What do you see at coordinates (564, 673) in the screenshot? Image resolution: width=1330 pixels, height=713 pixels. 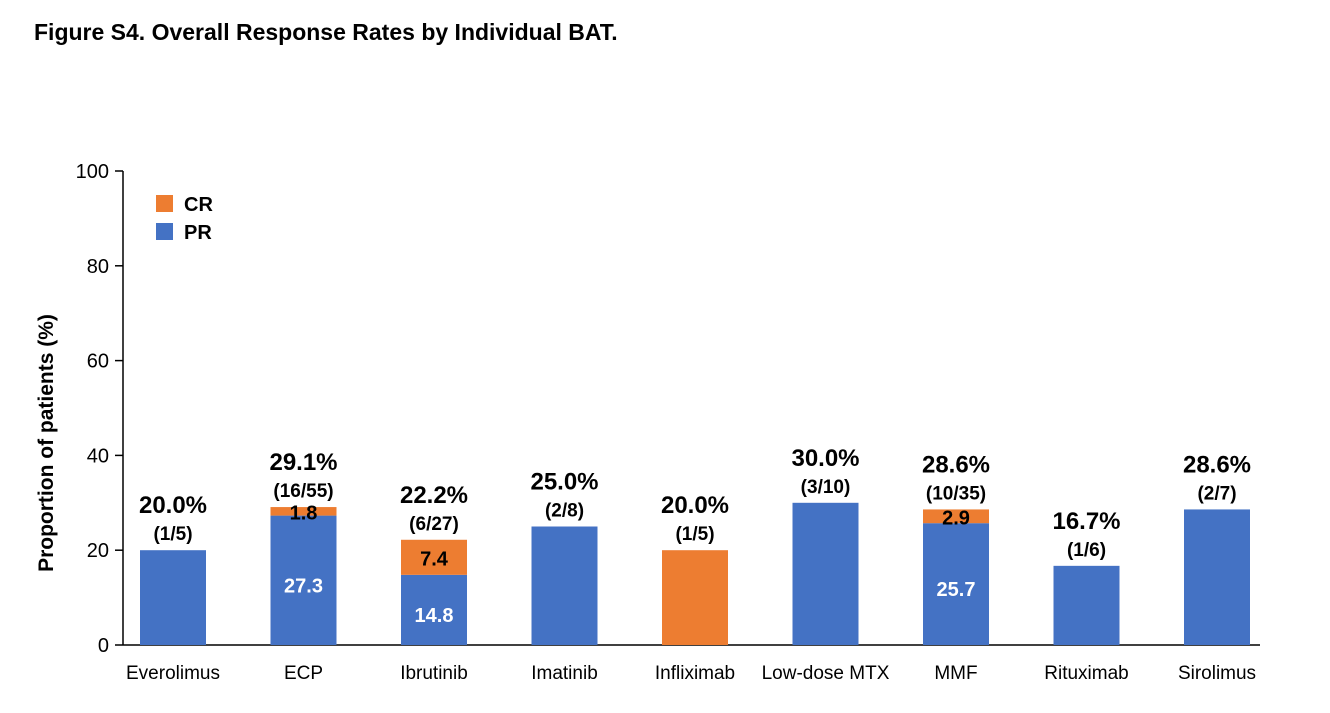 I see `x-tick-label: Imatinib` at bounding box center [564, 673].